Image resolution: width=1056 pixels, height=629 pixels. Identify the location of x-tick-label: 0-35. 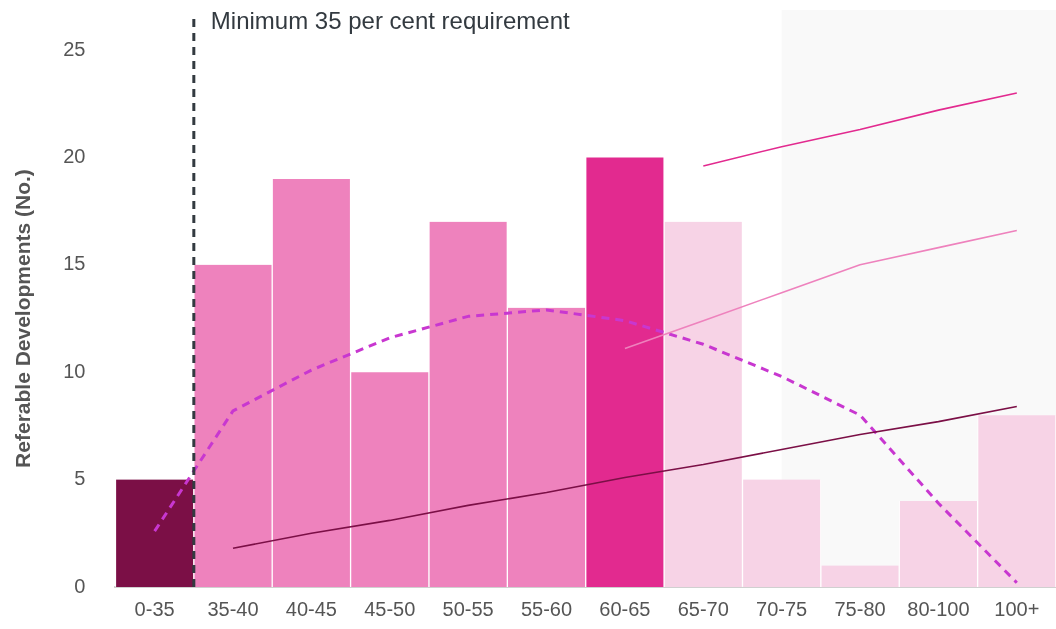
(154, 608).